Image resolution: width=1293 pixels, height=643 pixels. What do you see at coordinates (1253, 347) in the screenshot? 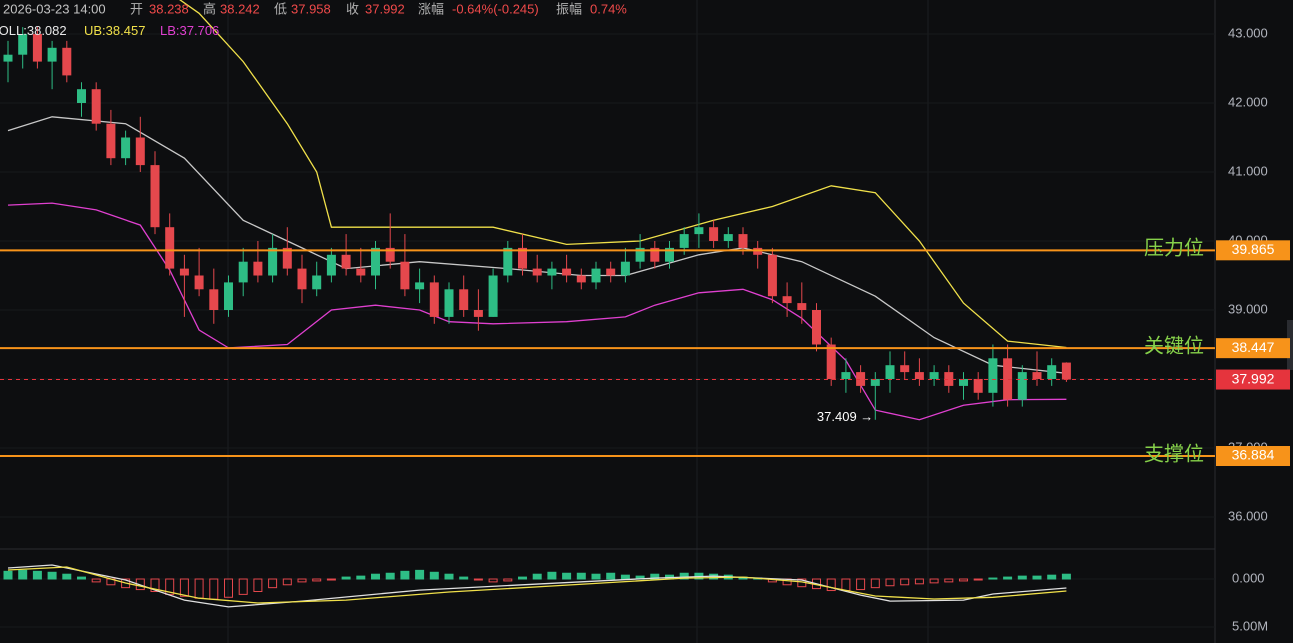
I see `level-value: 38.447` at bounding box center [1253, 347].